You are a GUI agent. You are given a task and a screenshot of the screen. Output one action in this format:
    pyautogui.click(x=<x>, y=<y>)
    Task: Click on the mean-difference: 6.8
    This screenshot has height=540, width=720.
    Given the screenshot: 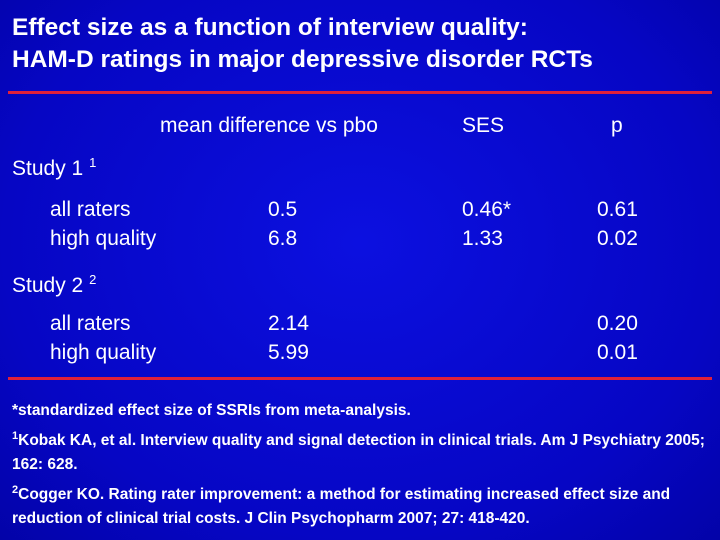 What is the action you would take?
    pyautogui.click(x=283, y=238)
    